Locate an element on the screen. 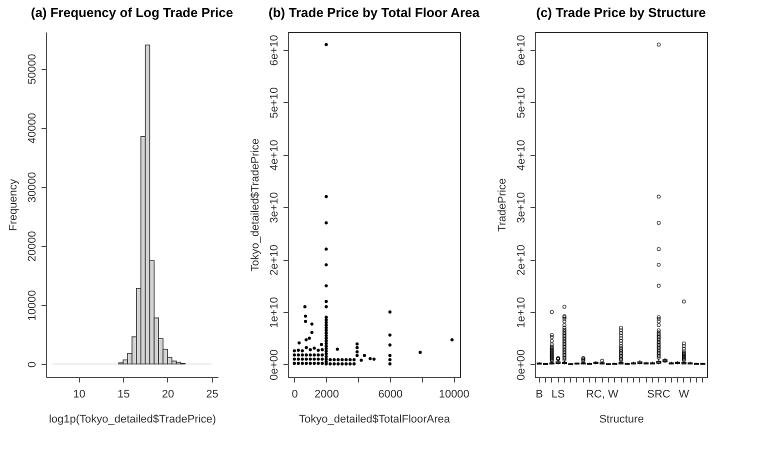  x-tick-label: RC, W is located at coordinates (602, 394).